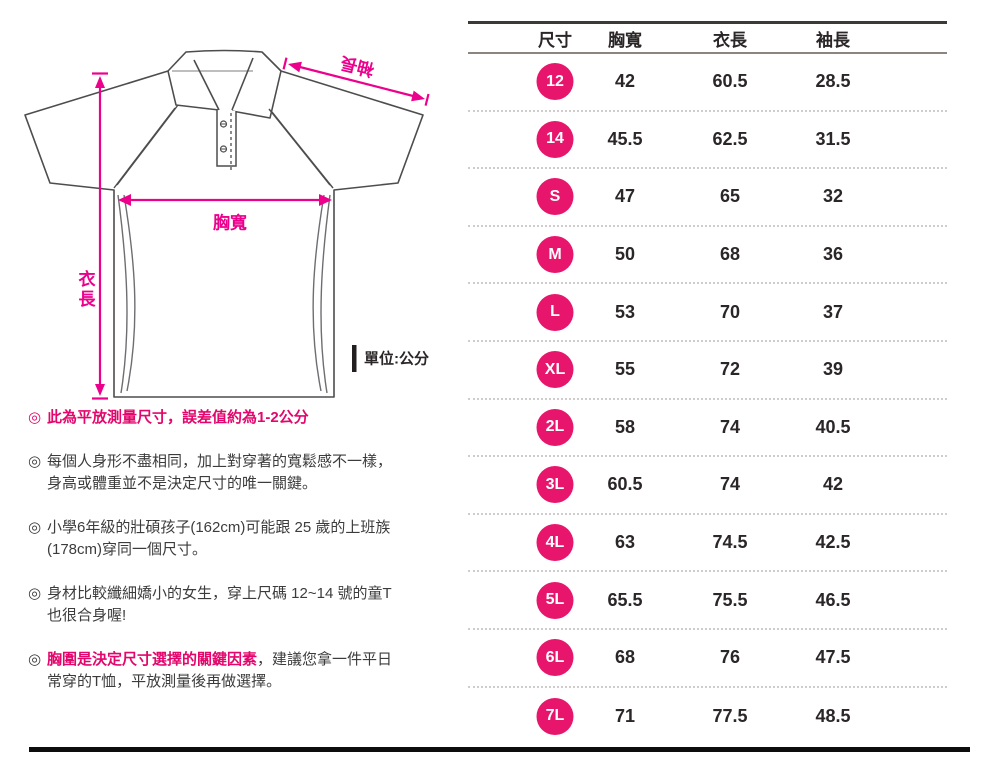 This screenshot has width=1000, height=762. I want to click on chest-value: 68, so click(625, 657).